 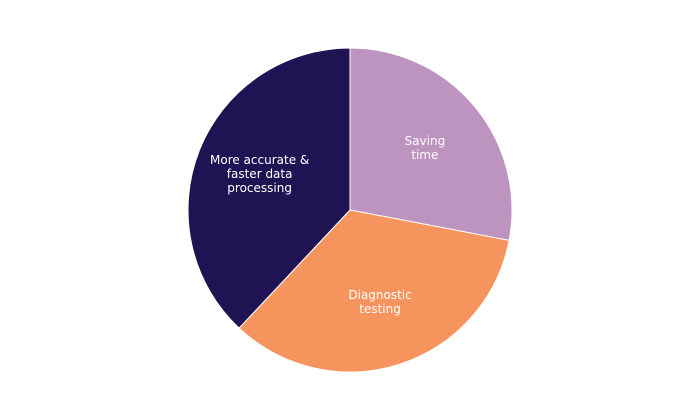 I want to click on slice-label: Diagnostic testing, so click(x=380, y=302).